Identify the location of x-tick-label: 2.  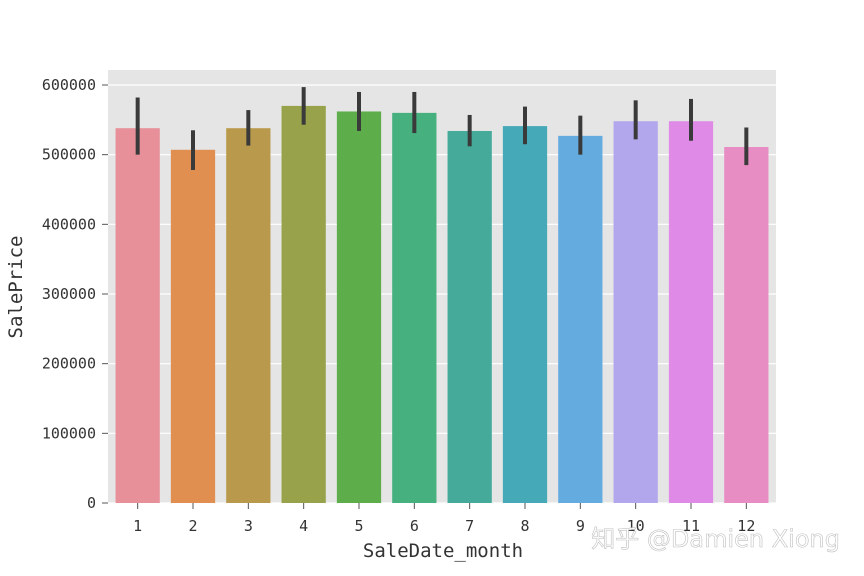
(192, 526).